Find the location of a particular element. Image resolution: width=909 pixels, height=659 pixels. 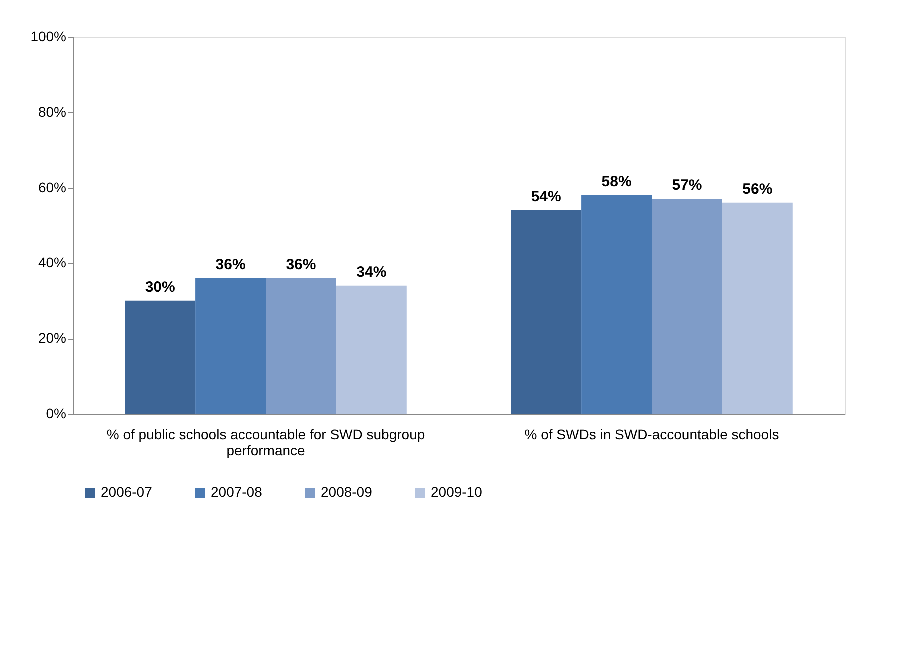

data-label: 54% is located at coordinates (546, 197).